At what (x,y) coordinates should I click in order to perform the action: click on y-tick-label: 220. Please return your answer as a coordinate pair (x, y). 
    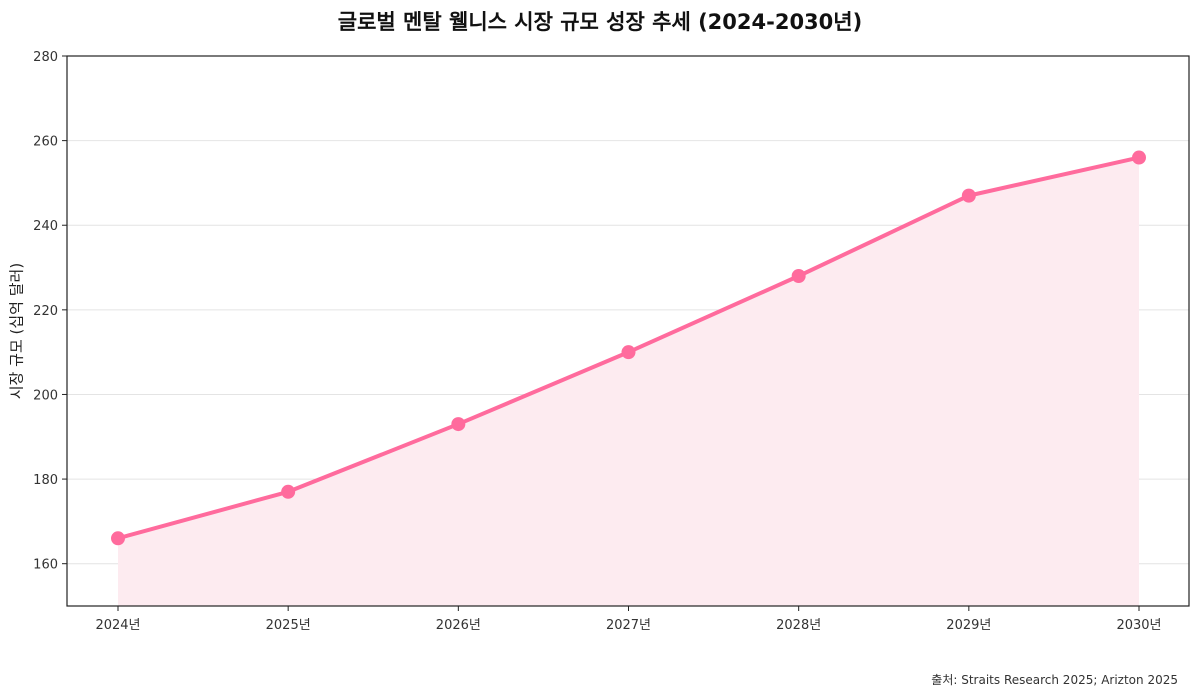
    Looking at the image, I should click on (45, 311).